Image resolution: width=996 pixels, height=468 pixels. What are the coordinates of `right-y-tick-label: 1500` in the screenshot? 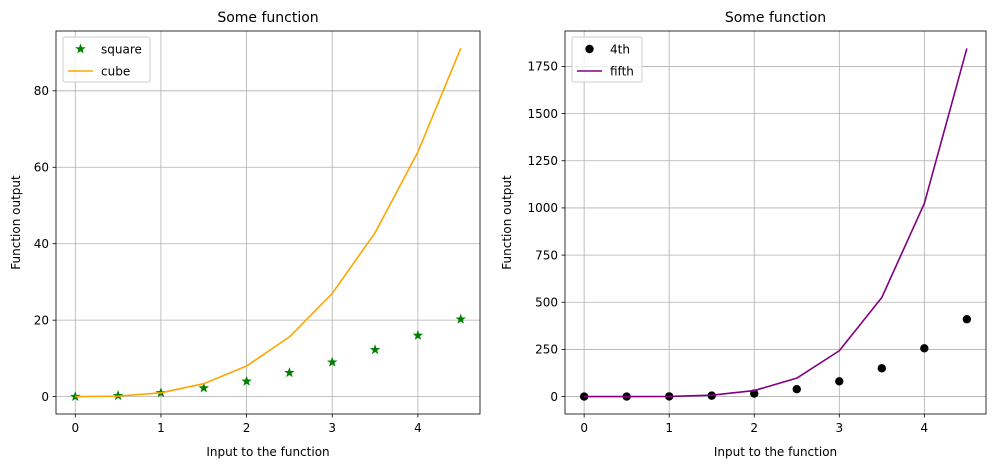 It's located at (542, 114).